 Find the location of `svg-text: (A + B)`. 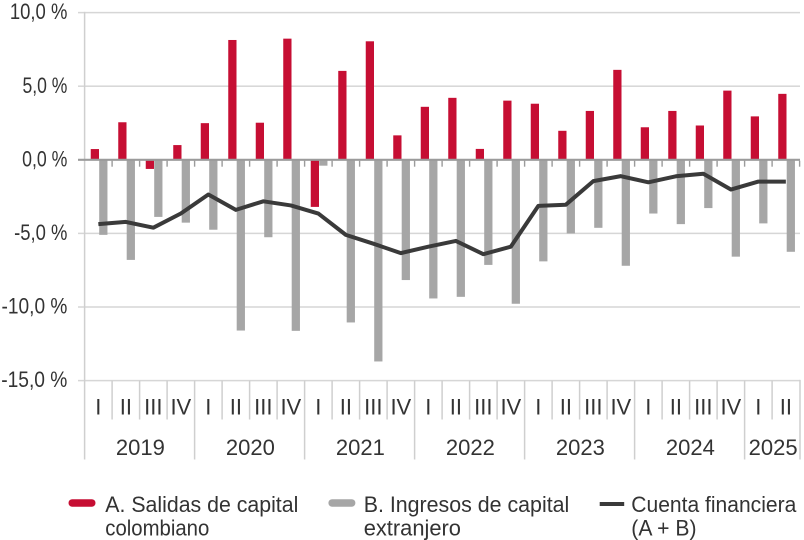

svg-text: (A + B) is located at coordinates (663, 528).